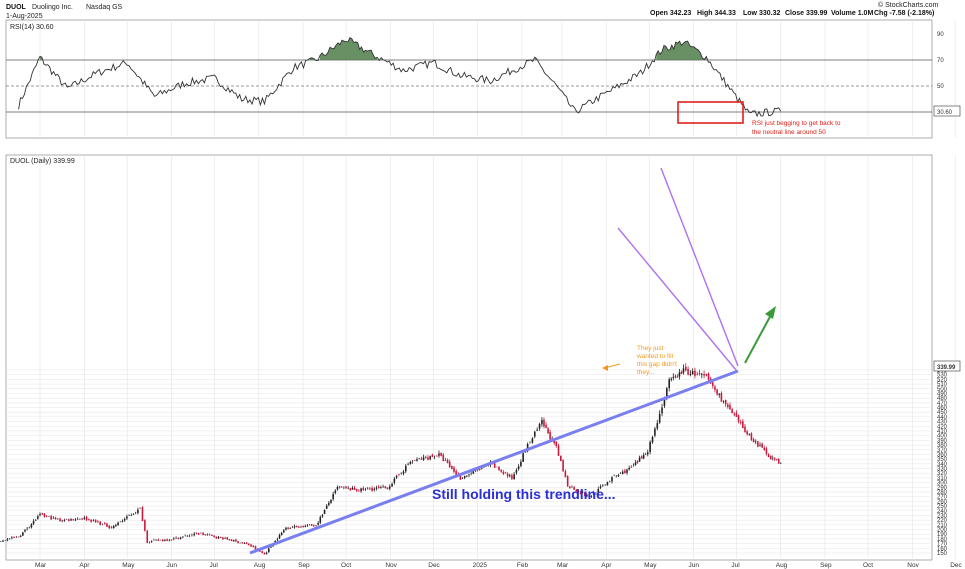 The width and height of the screenshot is (965, 569). Describe the element at coordinates (42, 161) in the screenshot. I see `price-label: DUOL (Daily) 339.99` at that location.